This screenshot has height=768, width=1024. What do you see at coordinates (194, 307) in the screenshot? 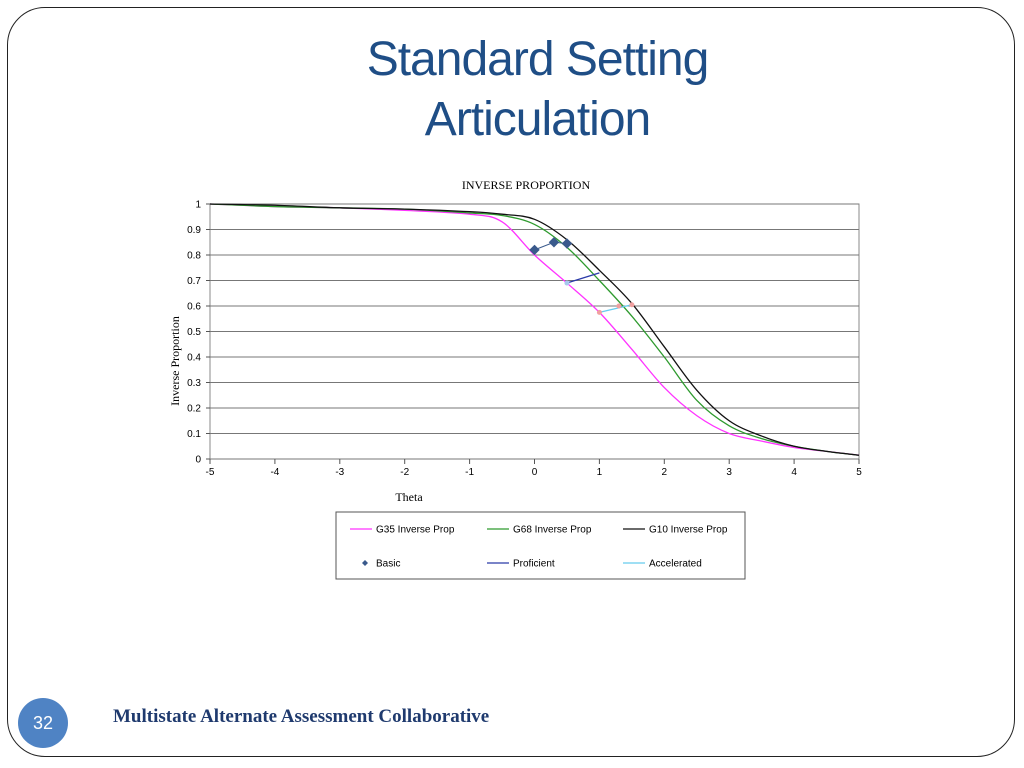
I see `y-tick-label: 0.6` at bounding box center [194, 307].